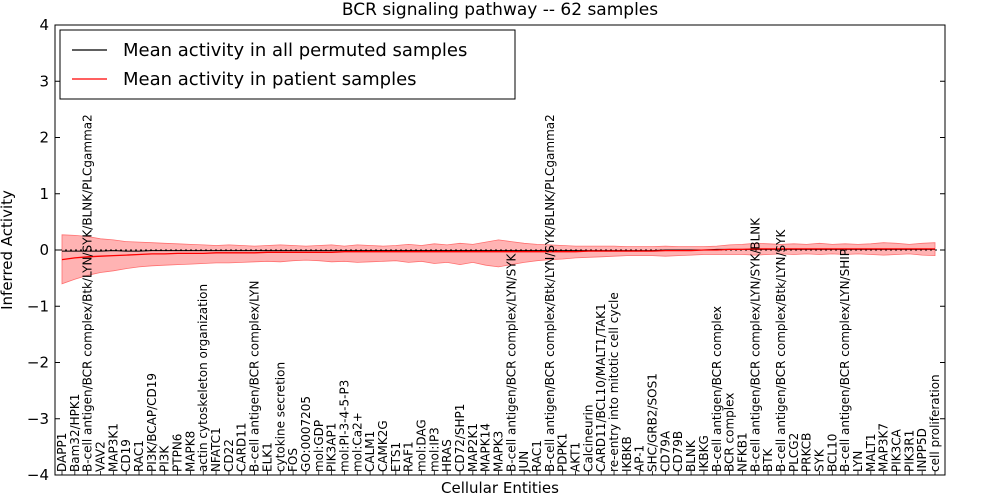 The image size is (1000, 500). What do you see at coordinates (922, 450) in the screenshot?
I see `x-tick-label: INPP5D` at bounding box center [922, 450].